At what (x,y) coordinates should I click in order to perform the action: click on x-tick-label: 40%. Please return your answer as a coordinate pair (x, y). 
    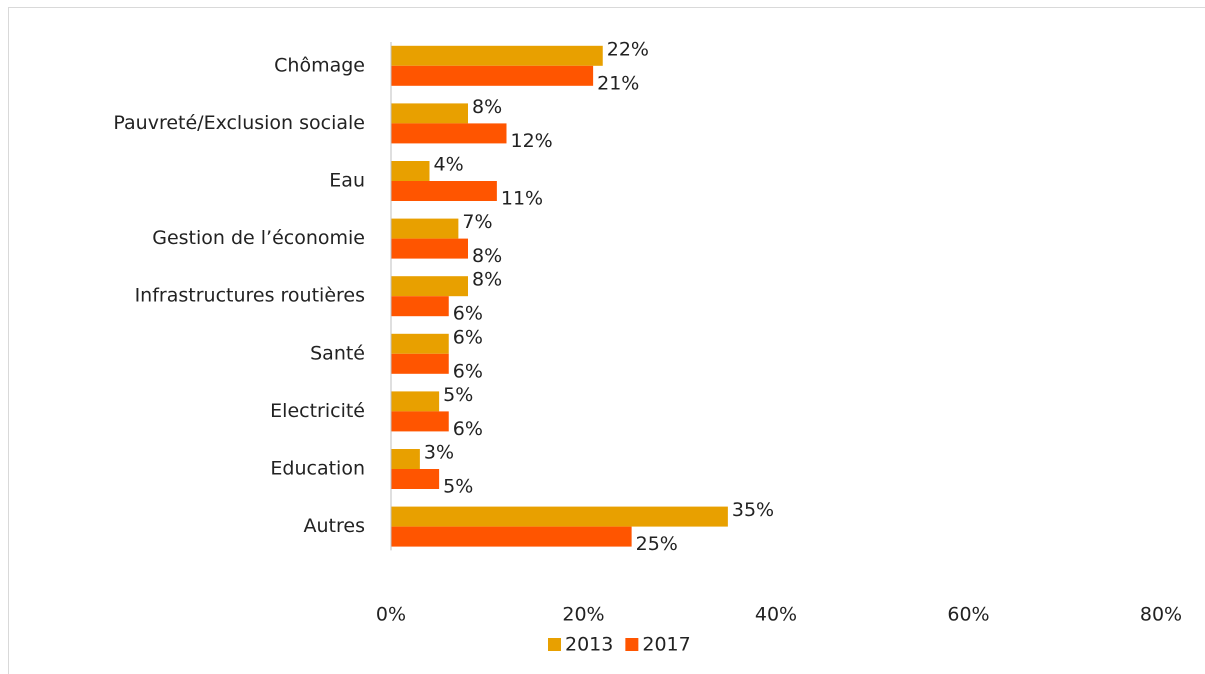
    Looking at the image, I should click on (776, 615).